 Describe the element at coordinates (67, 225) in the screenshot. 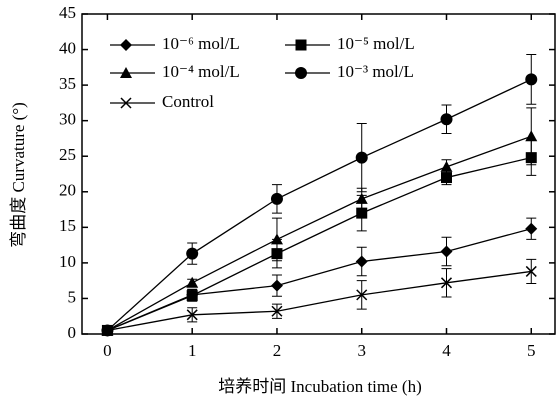

I see `y-tick-label: 15` at that location.